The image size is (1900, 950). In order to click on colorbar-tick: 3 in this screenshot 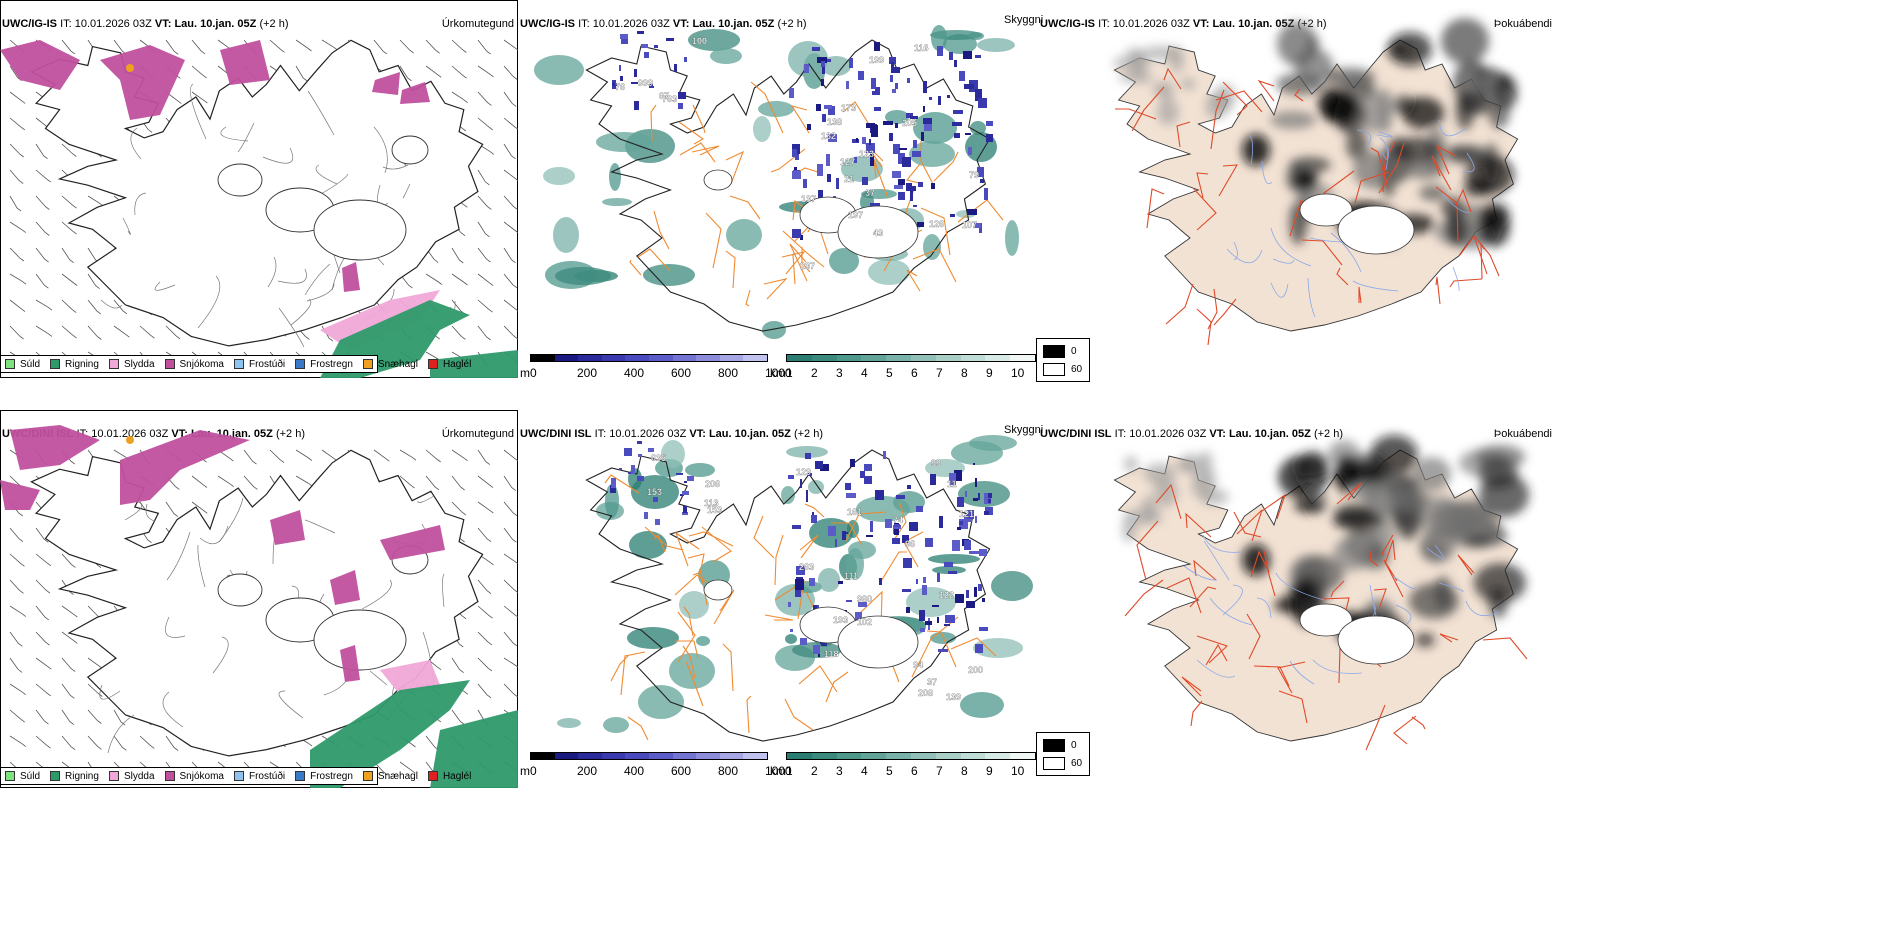, I will do `click(839, 373)`.